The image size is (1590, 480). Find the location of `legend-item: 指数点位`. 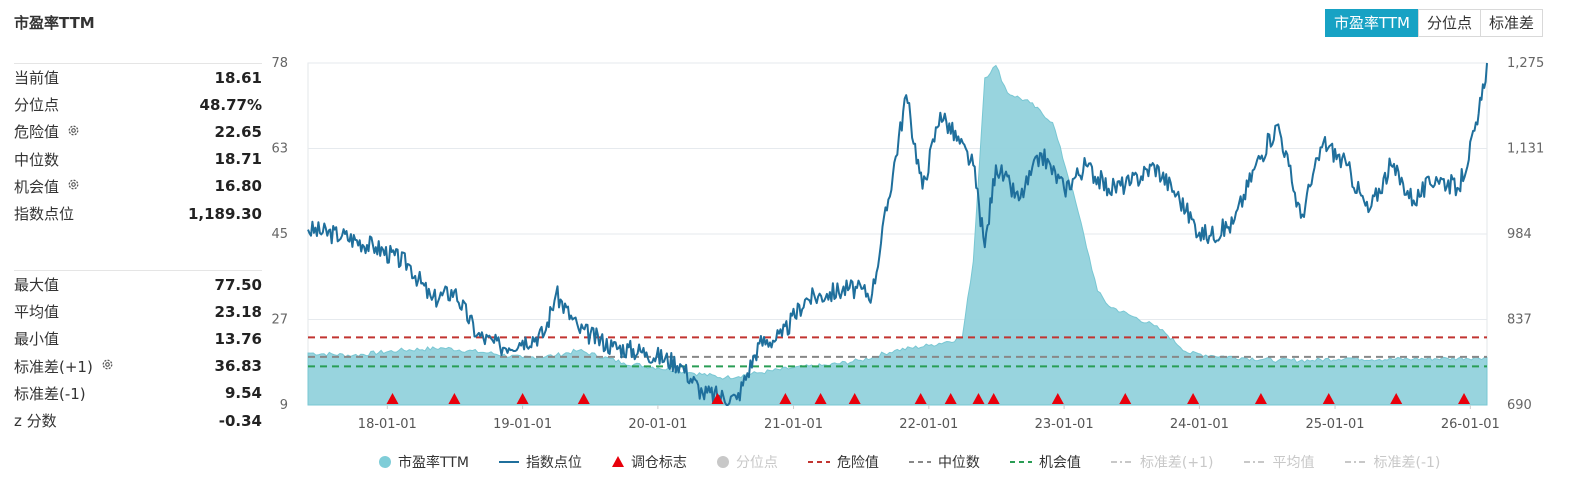

legend-item: 指数点位 is located at coordinates (540, 462).